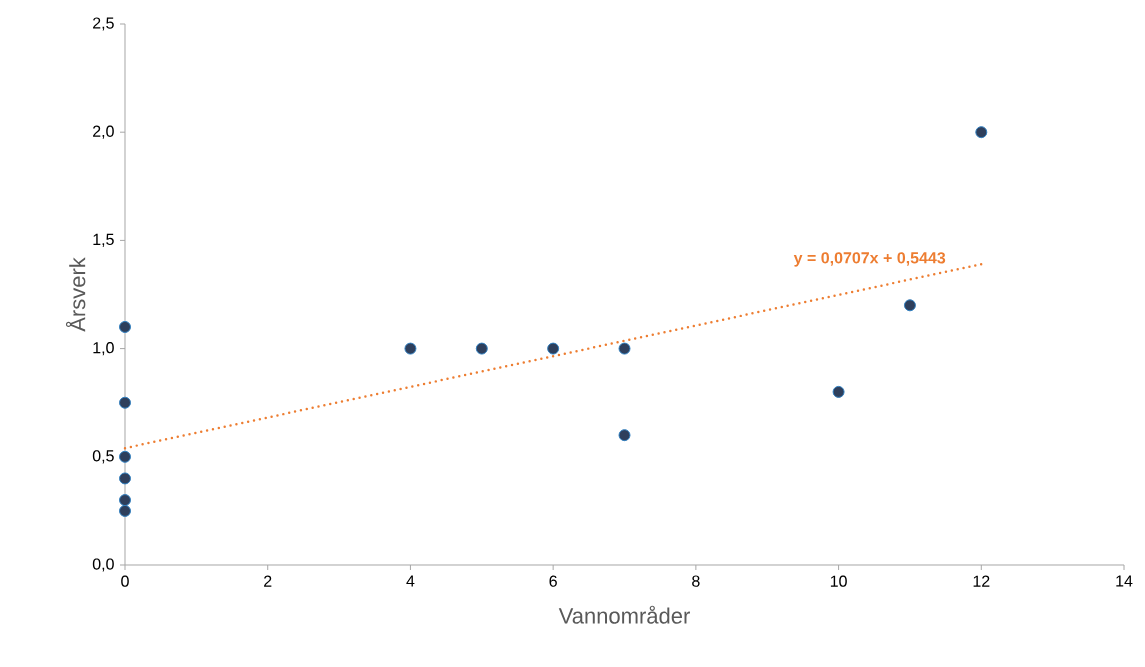 The width and height of the screenshot is (1145, 667). I want to click on x-tick-label: 8, so click(696, 581).